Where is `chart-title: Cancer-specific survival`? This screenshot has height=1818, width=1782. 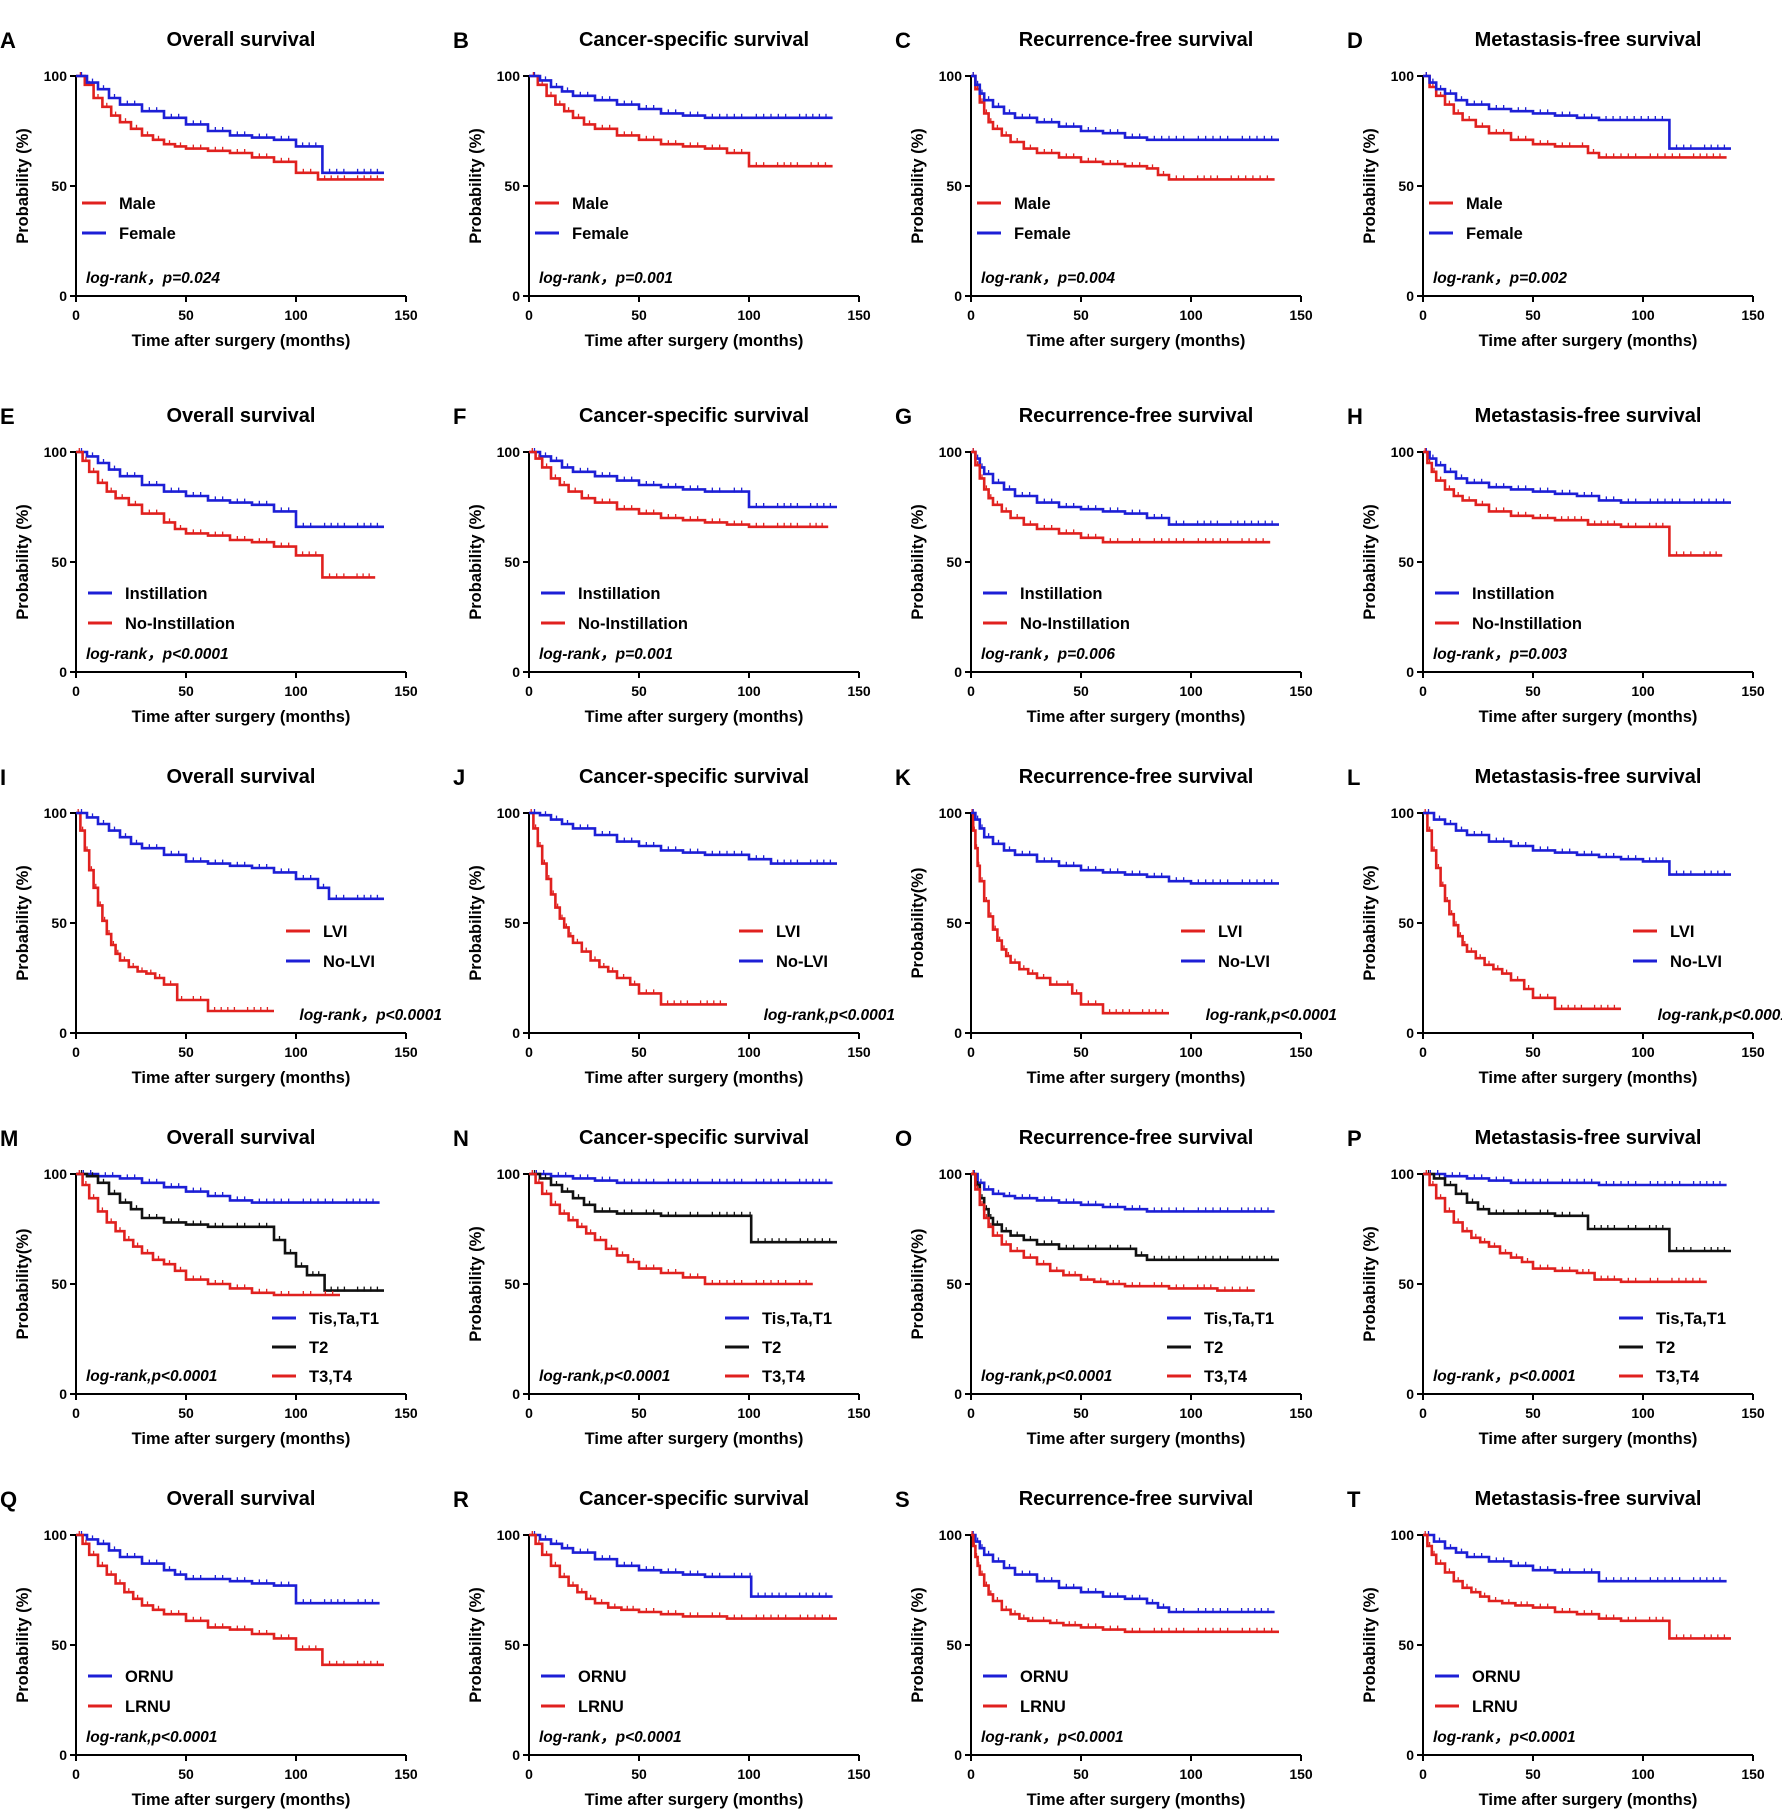 chart-title: Cancer-specific survival is located at coordinates (694, 1138).